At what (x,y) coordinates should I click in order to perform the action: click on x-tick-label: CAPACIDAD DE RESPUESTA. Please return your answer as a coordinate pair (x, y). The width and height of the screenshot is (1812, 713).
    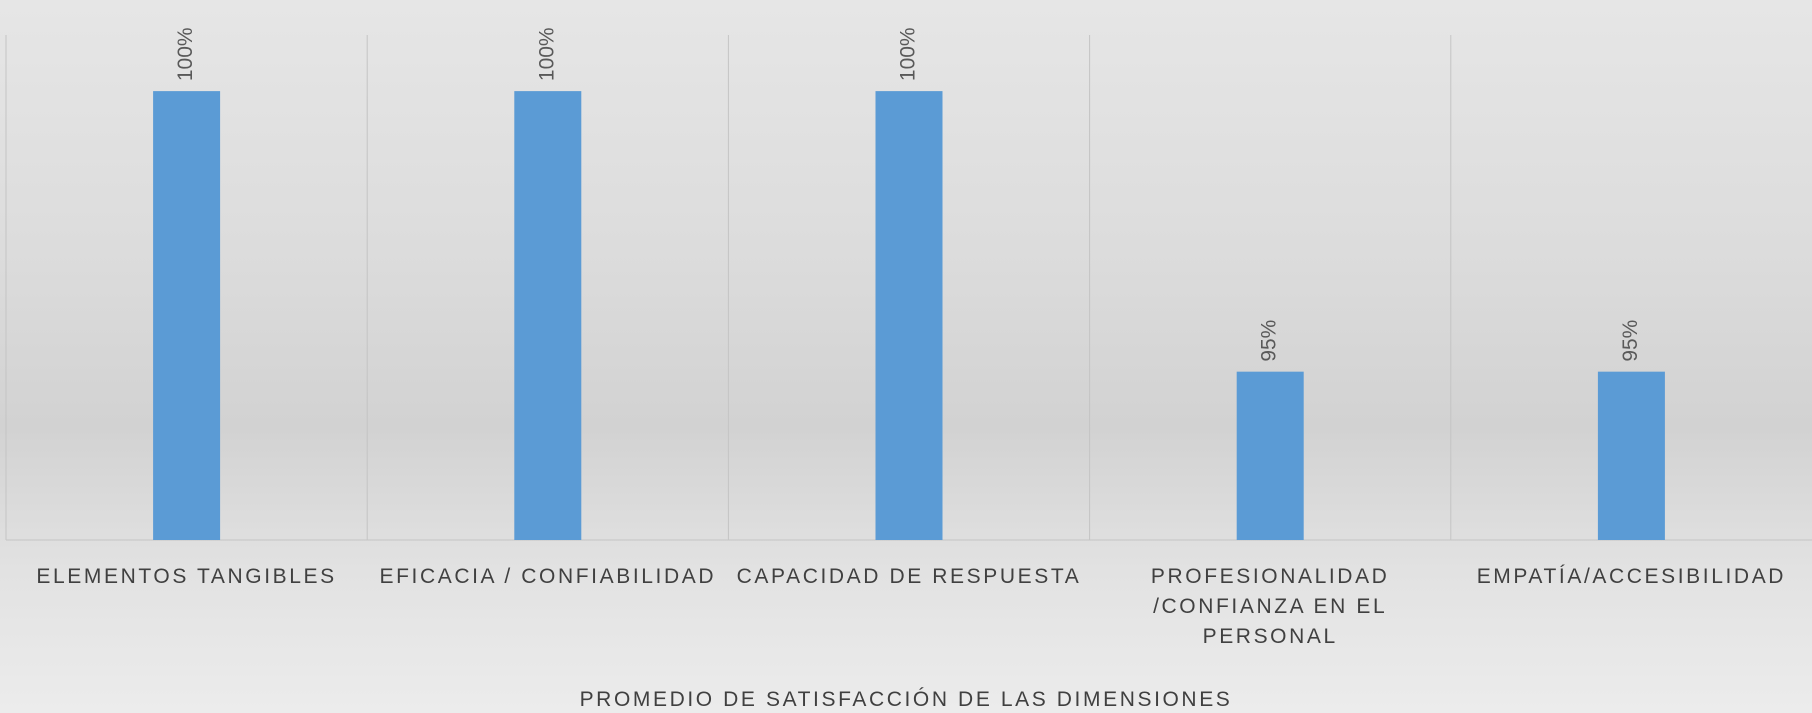
    Looking at the image, I should click on (909, 576).